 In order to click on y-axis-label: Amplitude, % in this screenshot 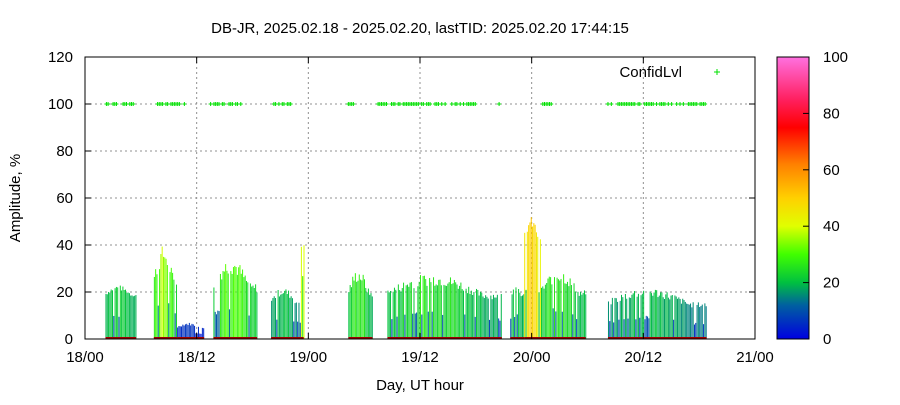, I will do `click(15, 198)`.